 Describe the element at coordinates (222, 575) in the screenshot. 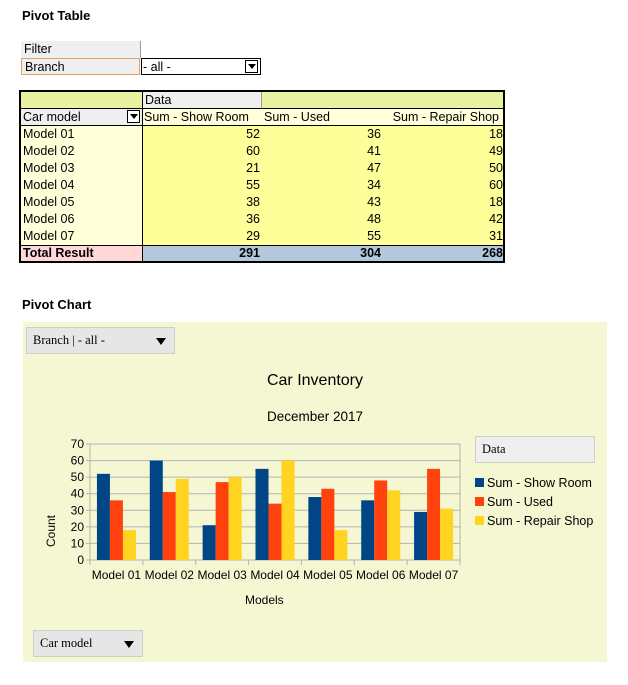

I see `svg-text: Model 03` at that location.